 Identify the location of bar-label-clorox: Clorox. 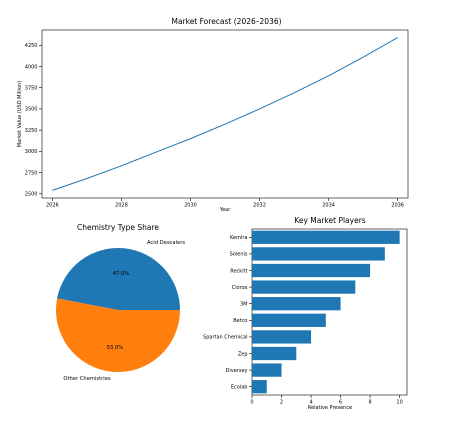
(240, 288).